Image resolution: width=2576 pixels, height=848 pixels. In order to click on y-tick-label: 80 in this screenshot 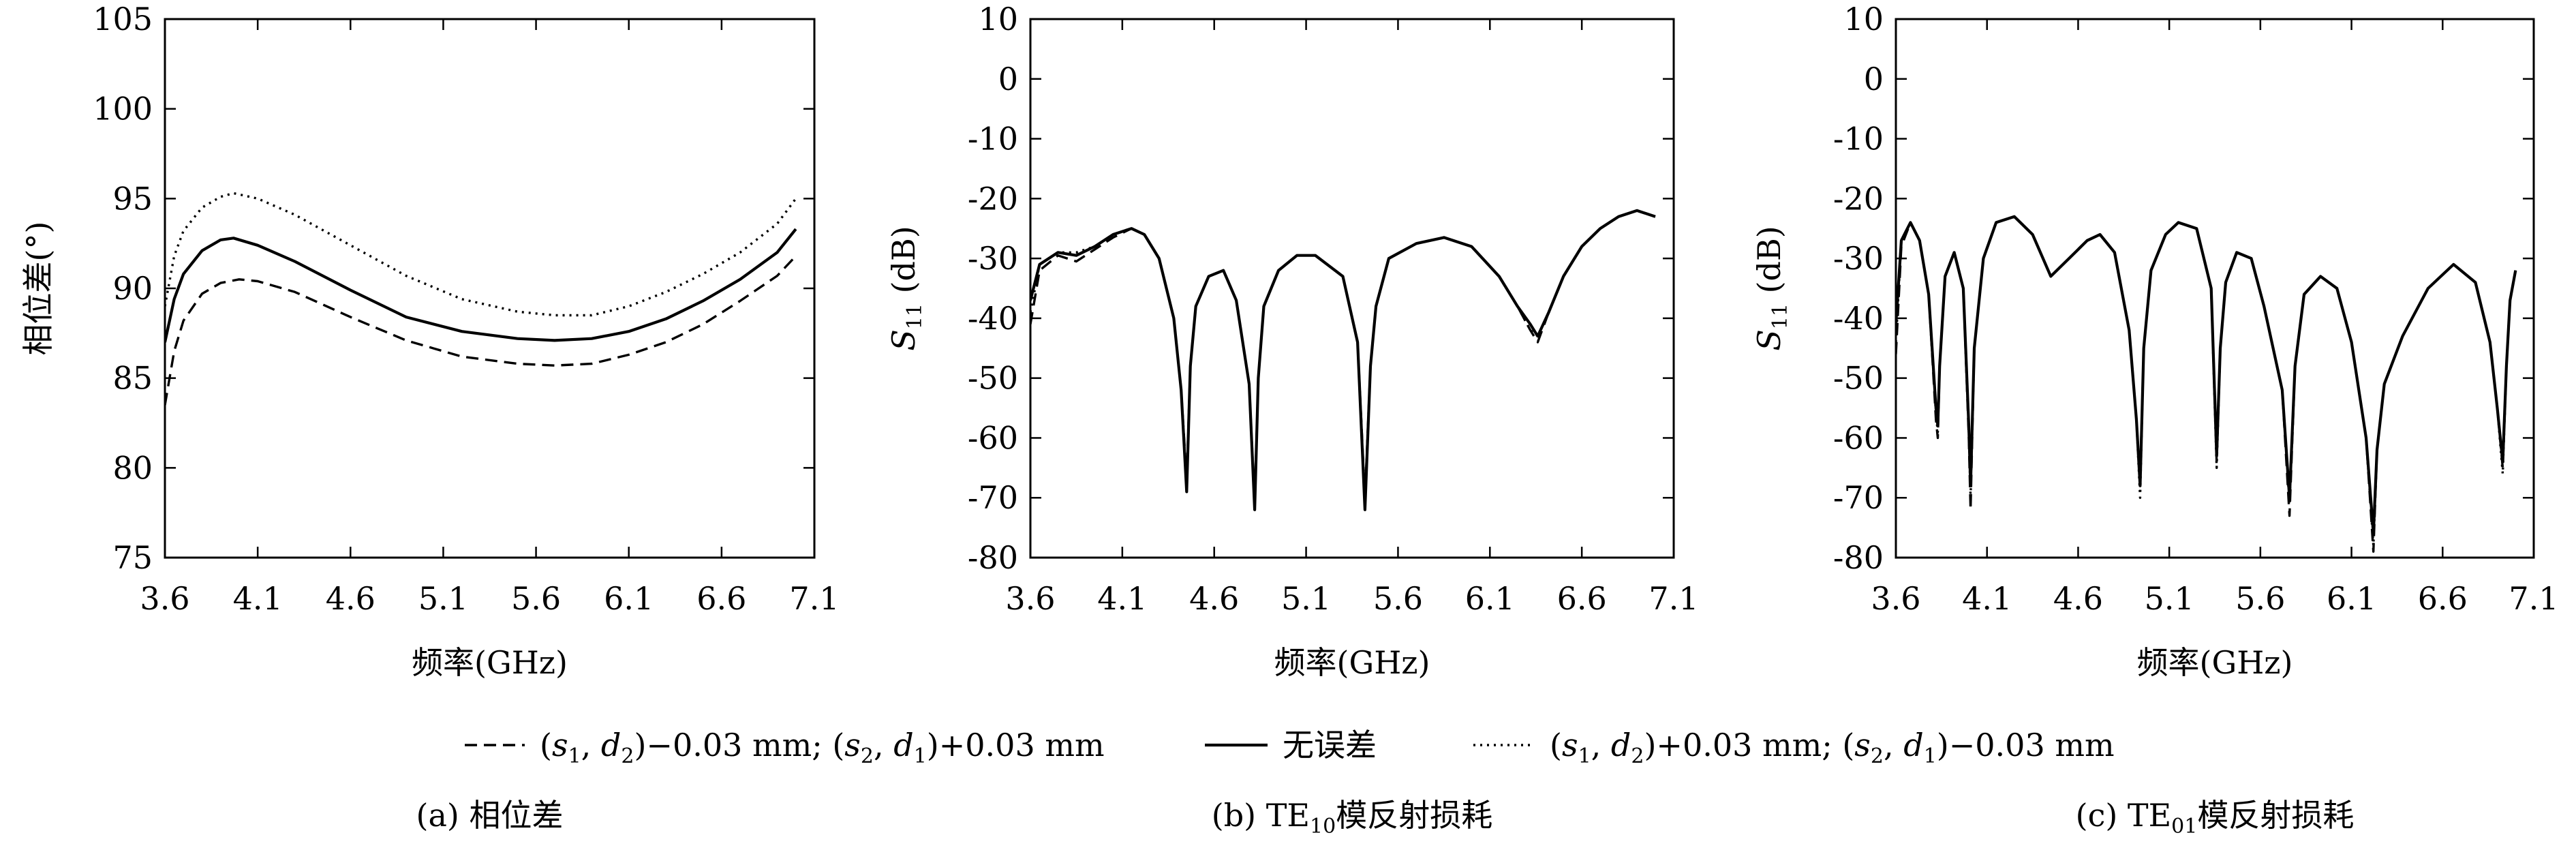, I will do `click(132, 467)`.